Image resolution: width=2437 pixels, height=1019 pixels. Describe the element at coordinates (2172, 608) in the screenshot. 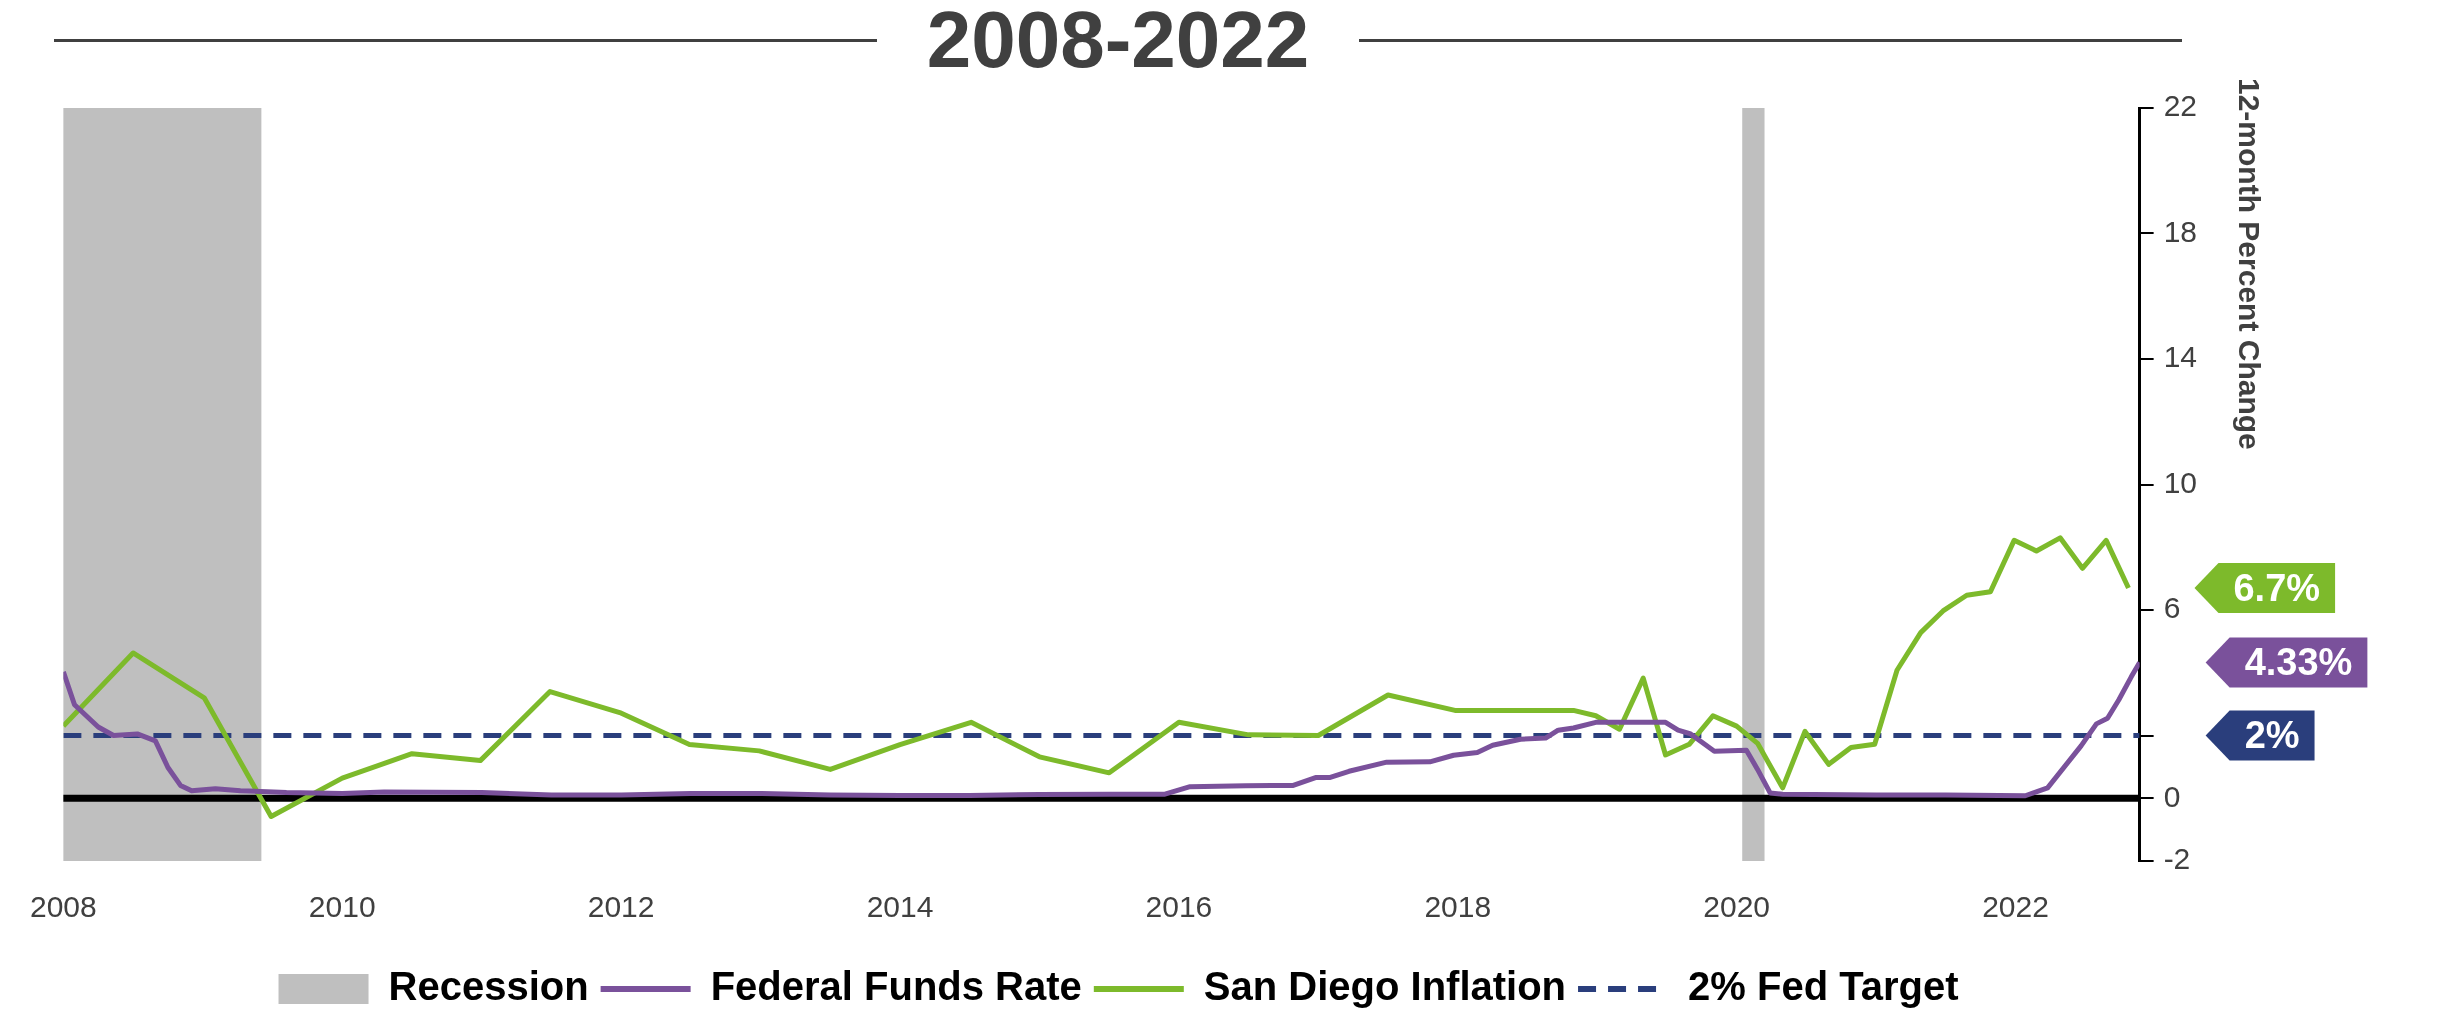

I see `y-tick-label: 6` at that location.